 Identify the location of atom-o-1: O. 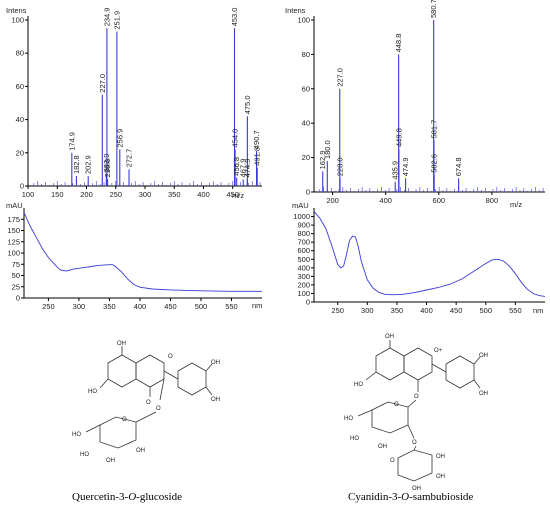
(170, 357).